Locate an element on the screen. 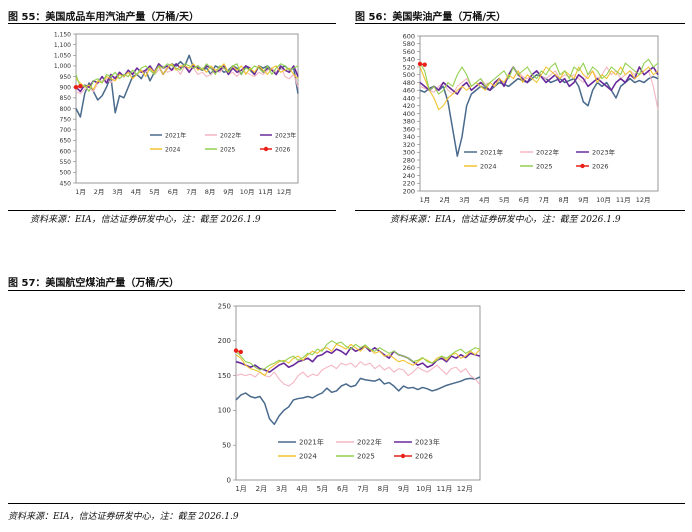 Image resolution: width=692 pixels, height=532 pixels. y-tick-label: 380 is located at coordinates (409, 122).